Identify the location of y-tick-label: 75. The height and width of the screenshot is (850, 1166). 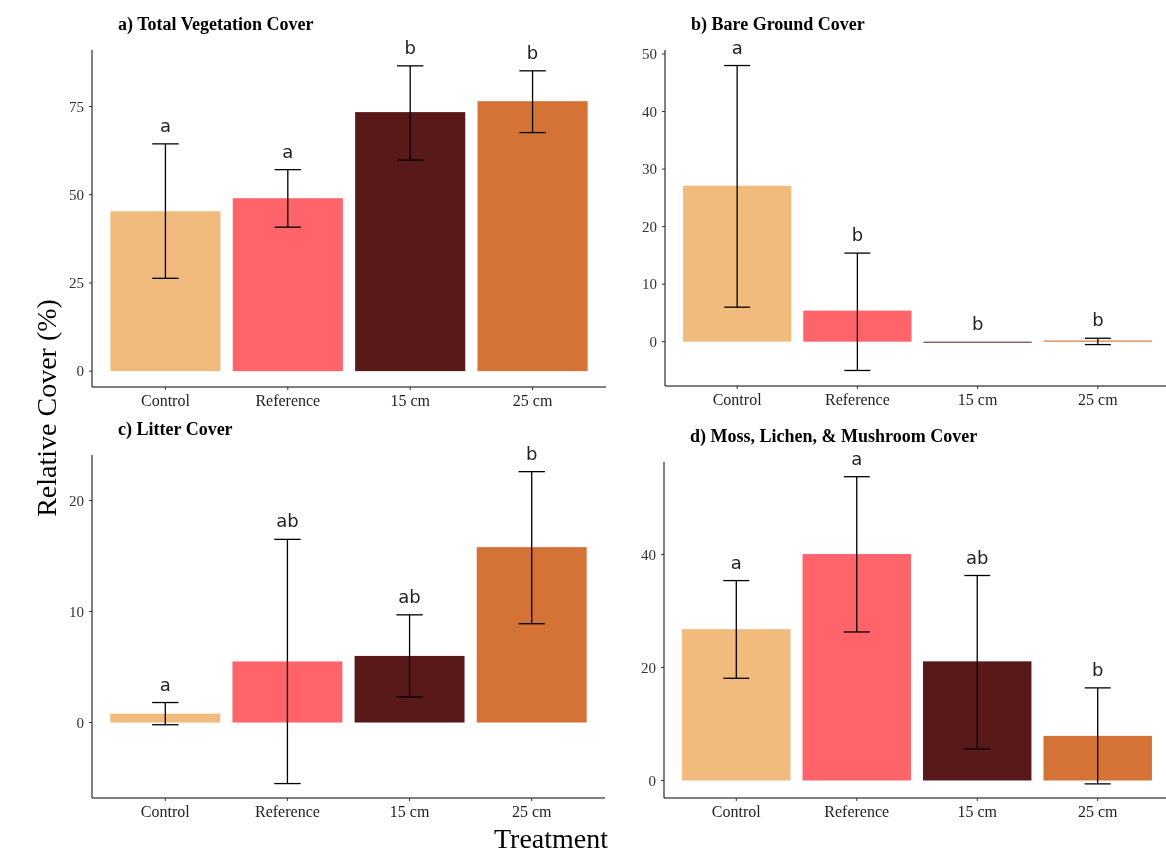
(76, 106).